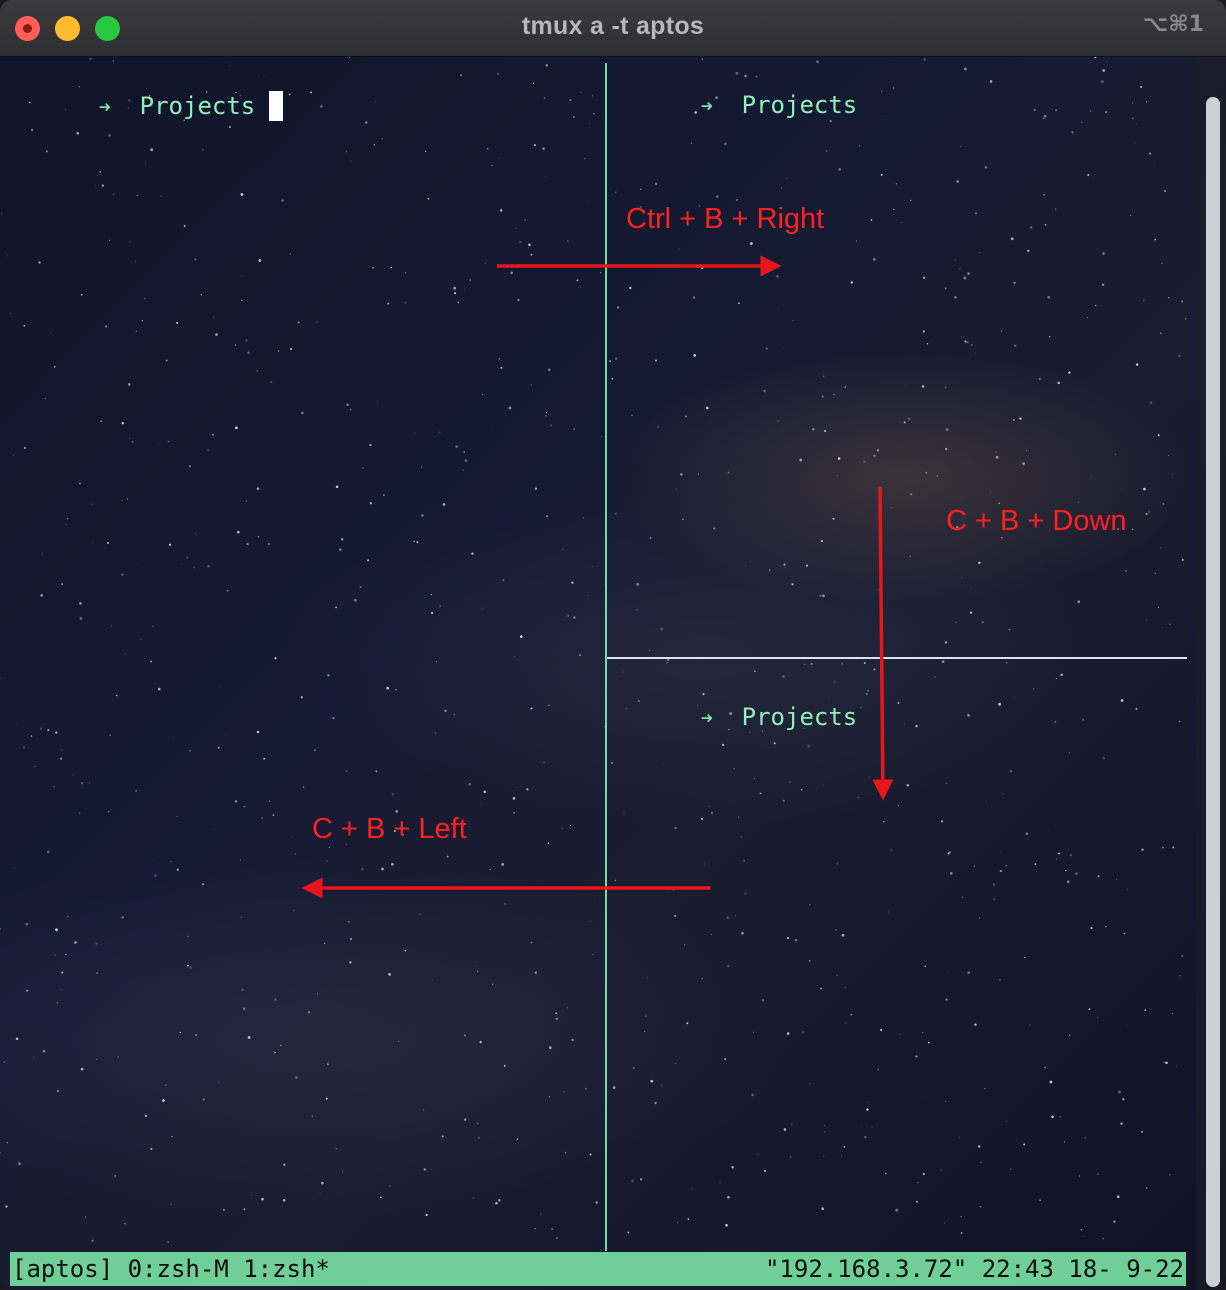 Image resolution: width=1226 pixels, height=1290 pixels. What do you see at coordinates (27, 28) in the screenshot?
I see `close-button` at bounding box center [27, 28].